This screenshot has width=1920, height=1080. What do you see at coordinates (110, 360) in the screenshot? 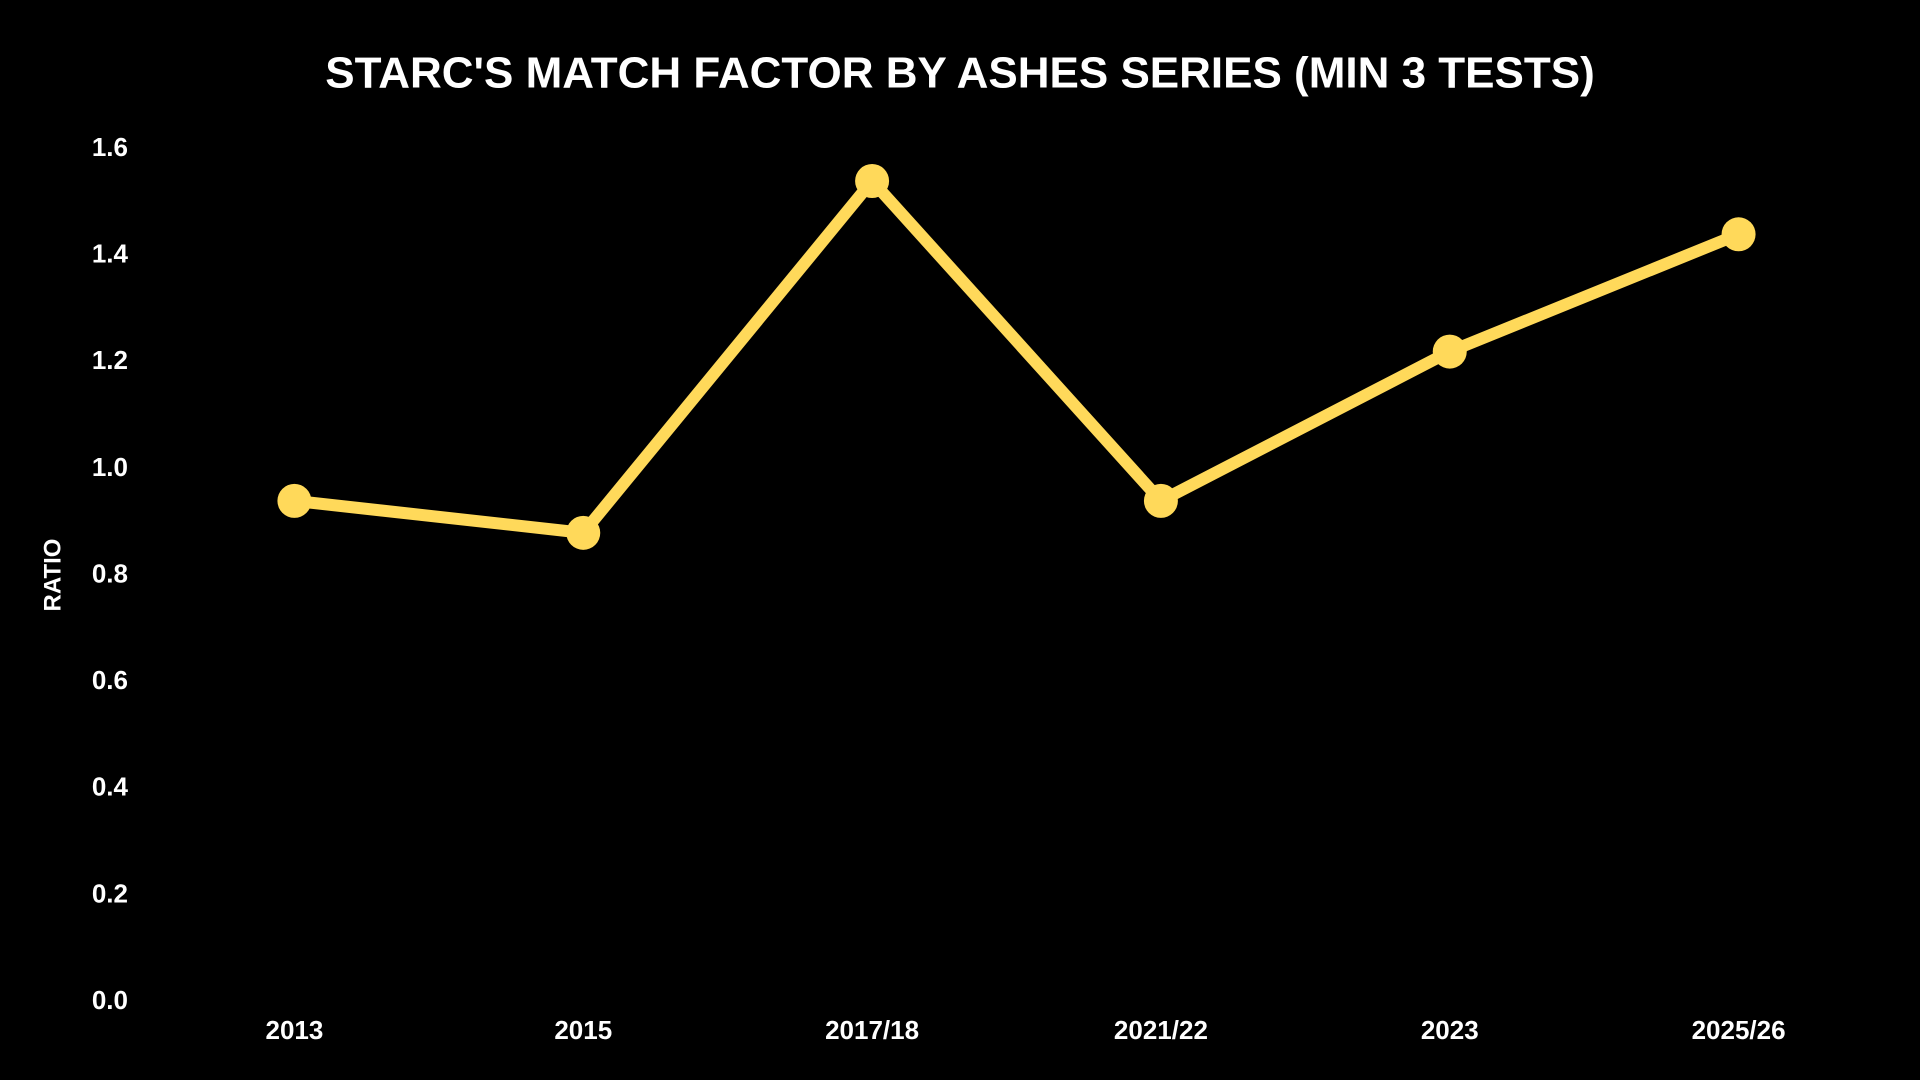
I see `y-tick-label: 1.2` at bounding box center [110, 360].